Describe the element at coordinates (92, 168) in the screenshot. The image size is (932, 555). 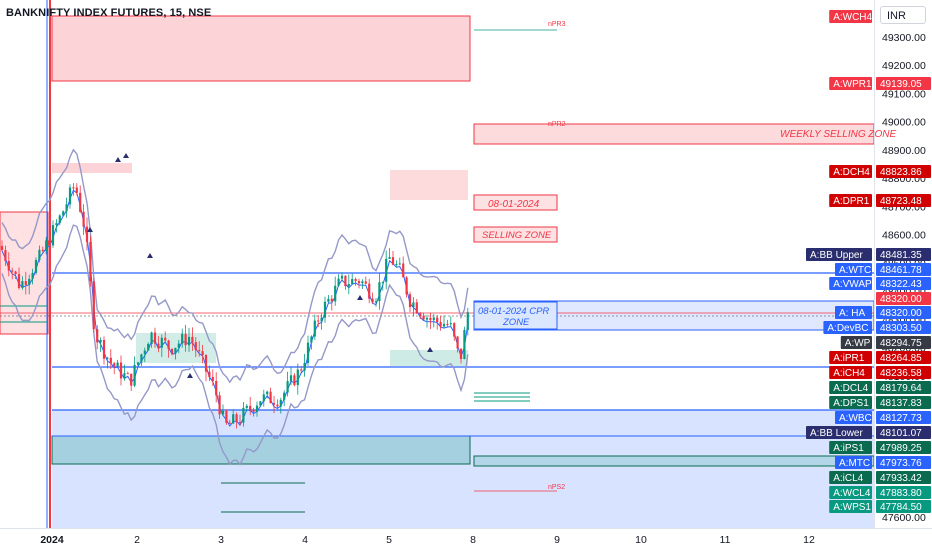
I see `inner-red-zone` at that location.